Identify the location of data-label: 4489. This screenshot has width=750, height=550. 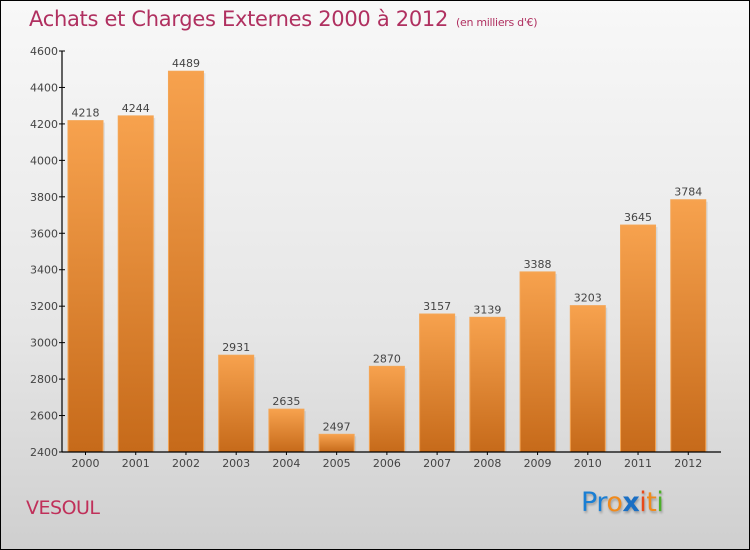
(186, 63).